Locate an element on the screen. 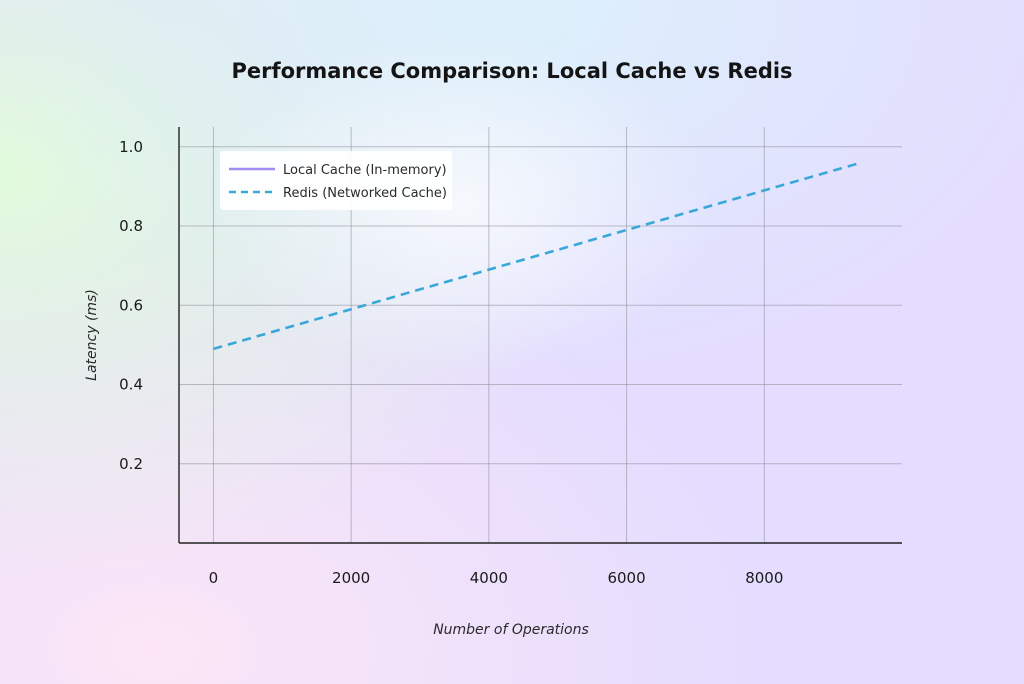 The height and width of the screenshot is (684, 1024). x-axis-label: Number of Operations is located at coordinates (511, 630).